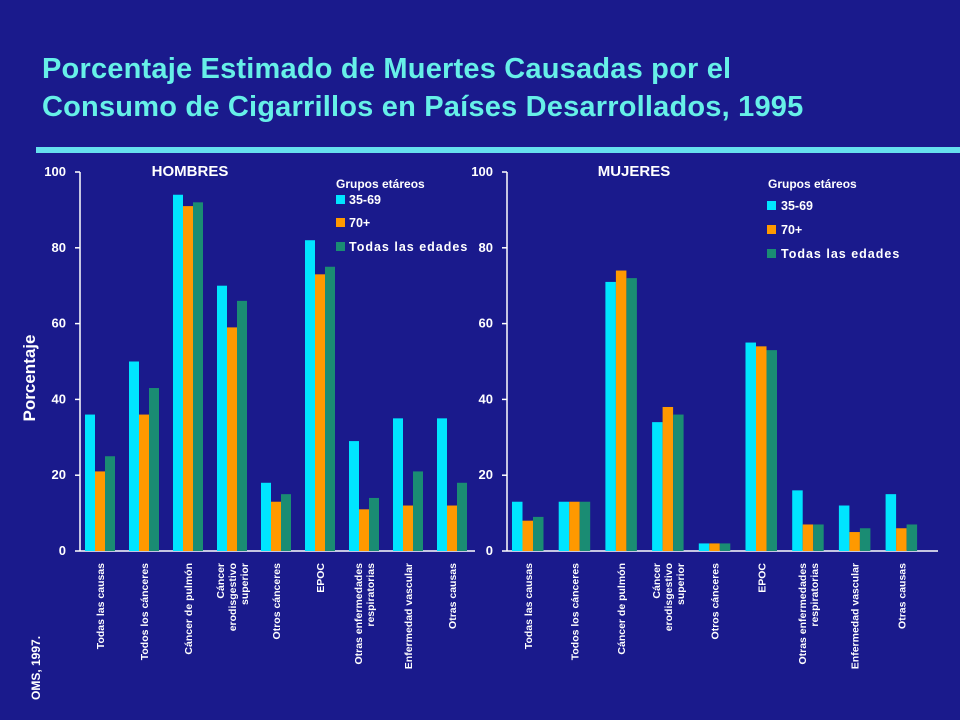 The image size is (960, 720). What do you see at coordinates (190, 171) in the screenshot?
I see `hombres-panel-title: HOMBRES` at bounding box center [190, 171].